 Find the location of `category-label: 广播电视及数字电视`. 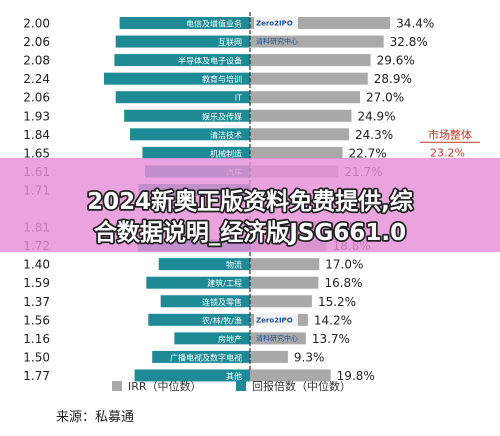

category-label: 广播电视及数字电视 is located at coordinates (206, 357).